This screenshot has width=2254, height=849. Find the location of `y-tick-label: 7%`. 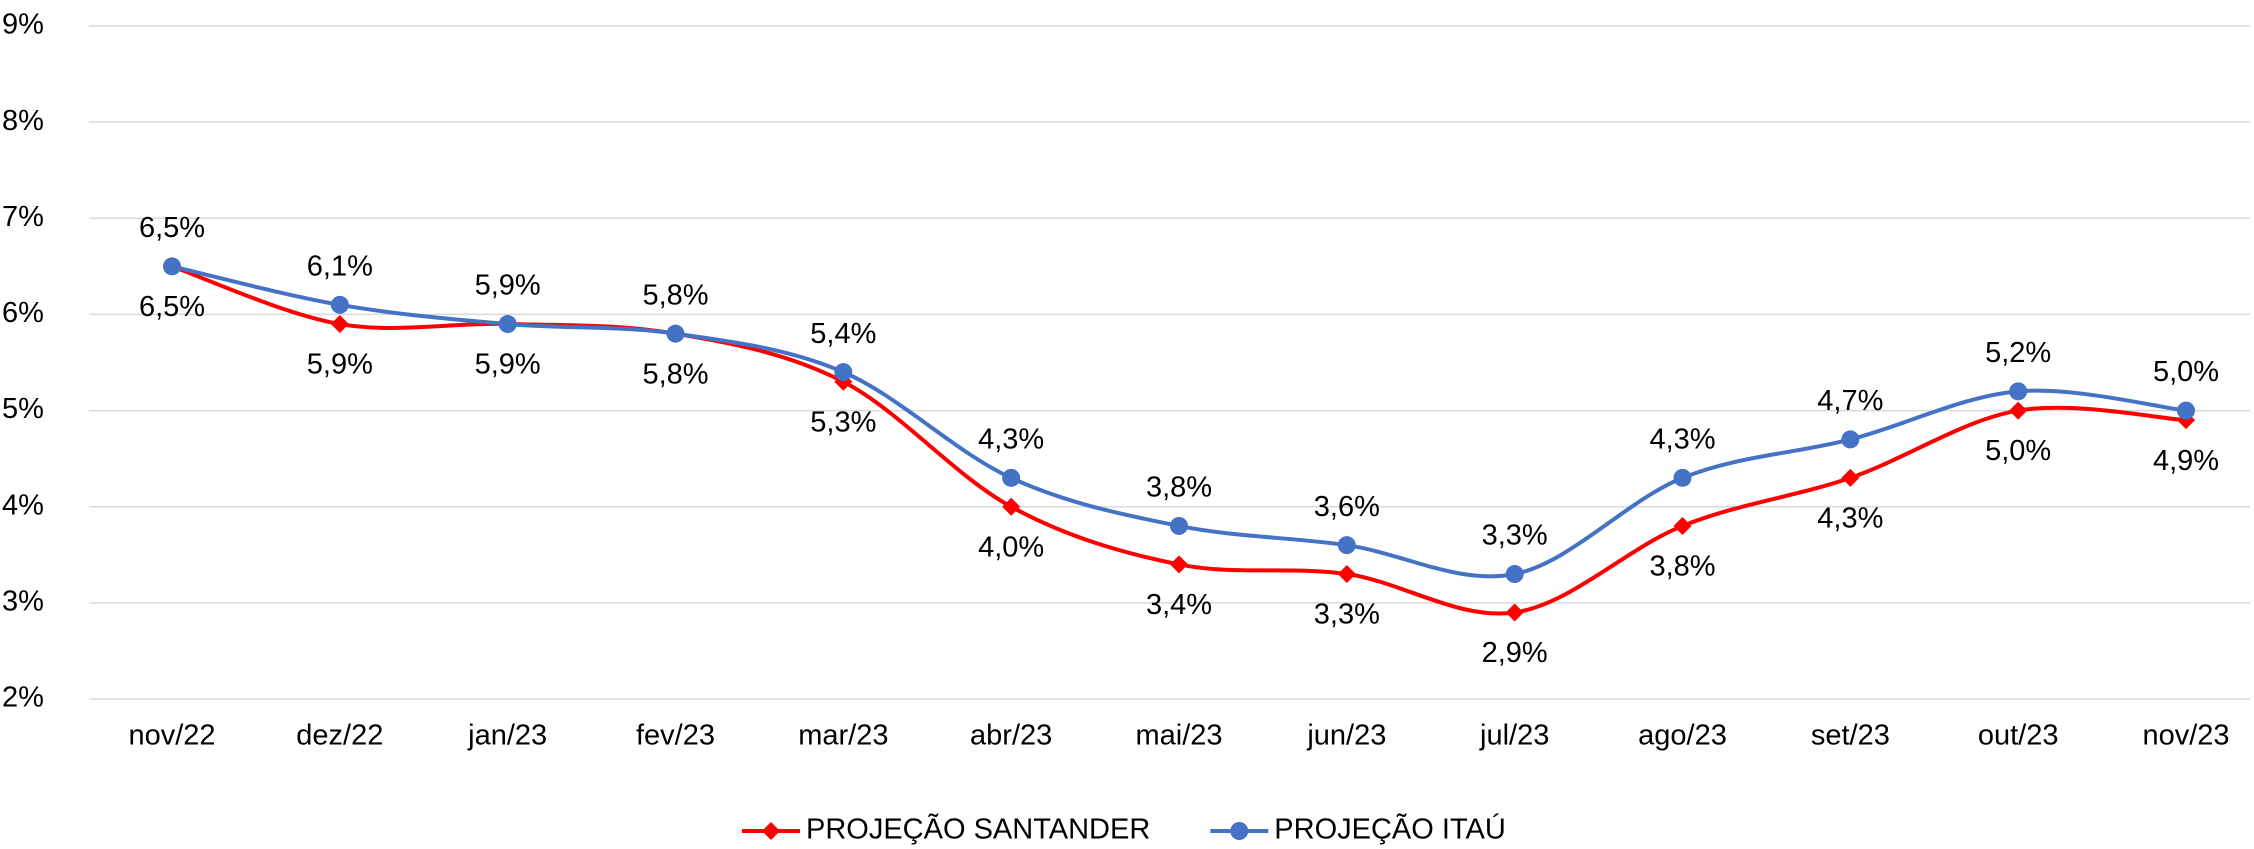

y-tick-label: 7% is located at coordinates (23, 217).